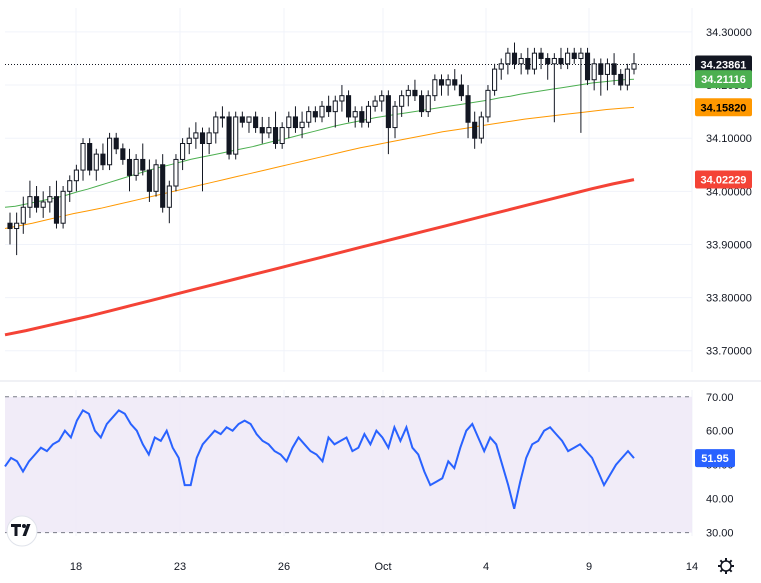  Describe the element at coordinates (729, 139) in the screenshot. I see `price-y-tick-label: 34.10000` at that location.